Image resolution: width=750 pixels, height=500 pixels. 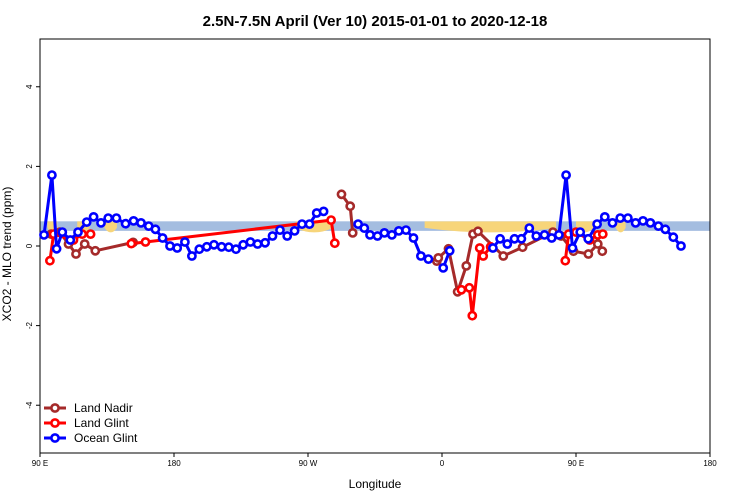 I want to click on y-tick-label-2: 0, so click(x=29, y=245).